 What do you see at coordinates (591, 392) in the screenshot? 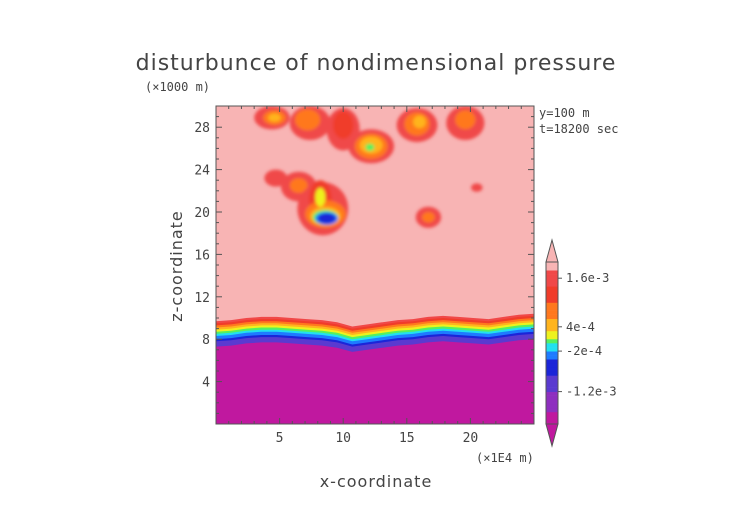
I see `colorbar-label-3: -1.2e-3` at bounding box center [591, 392].